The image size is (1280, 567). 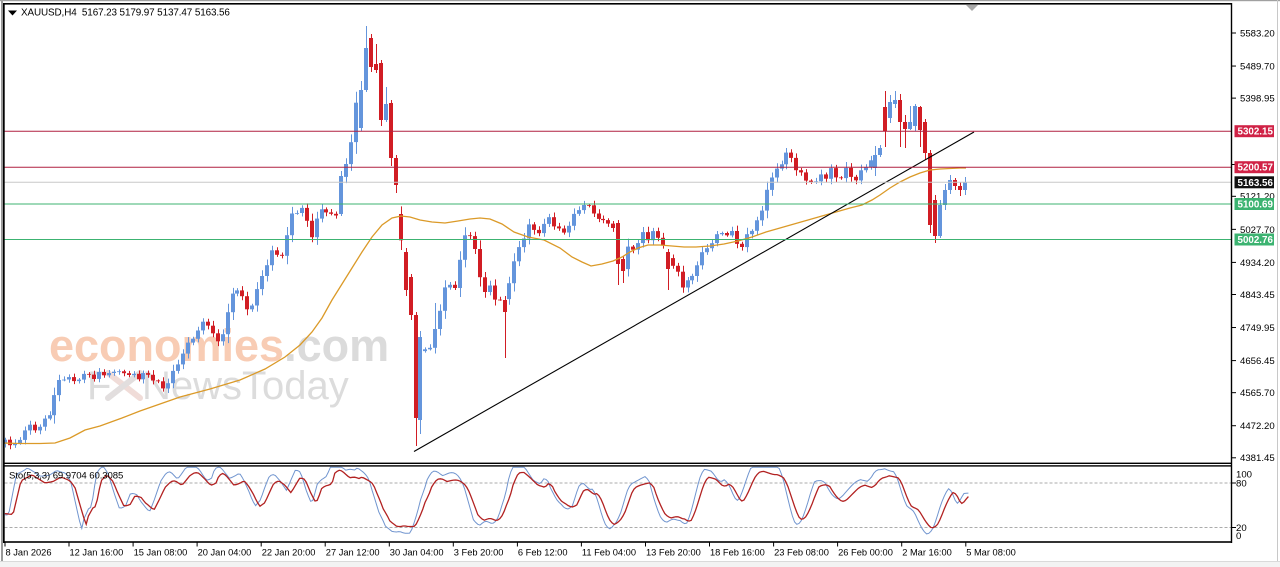 I want to click on svg-text: 5002.76, so click(x=1256, y=240).